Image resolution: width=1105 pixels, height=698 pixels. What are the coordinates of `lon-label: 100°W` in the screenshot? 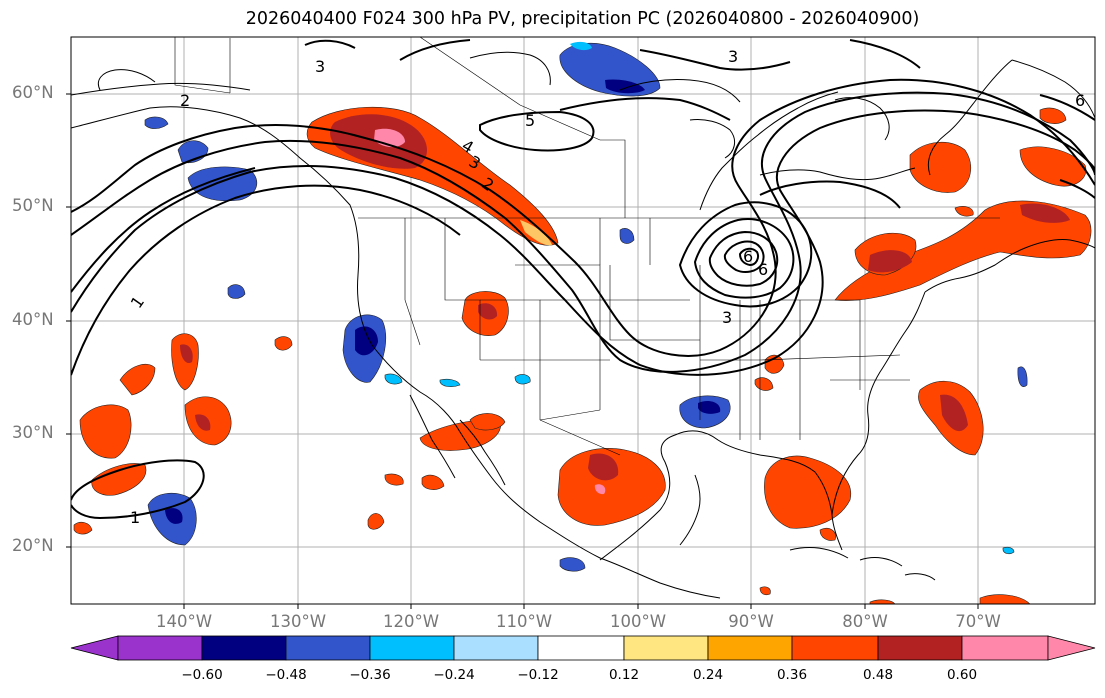 It's located at (638, 621).